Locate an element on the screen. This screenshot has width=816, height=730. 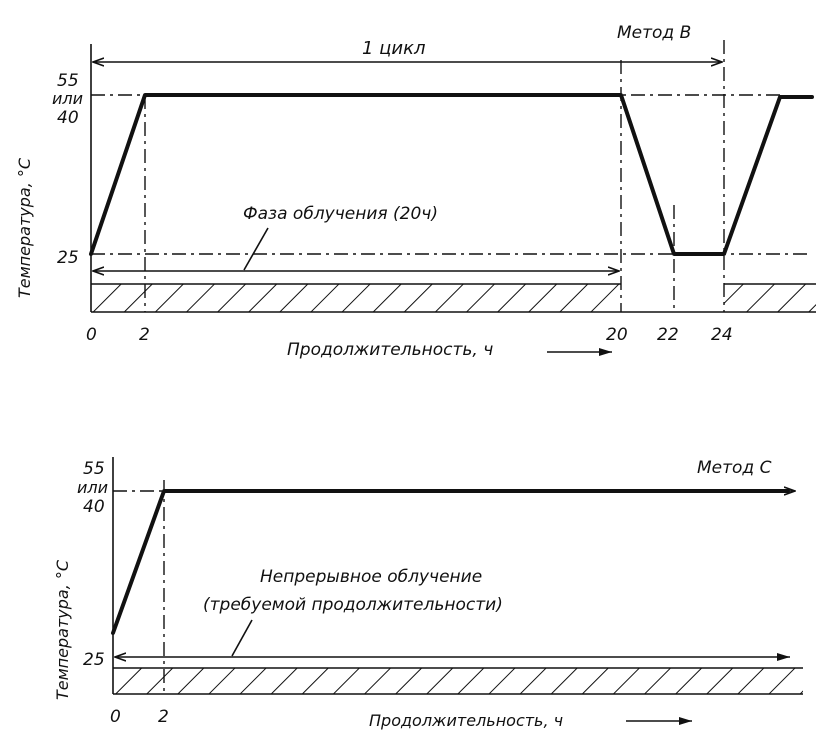
x-tick-22-b: 22 is located at coordinates (668, 335).